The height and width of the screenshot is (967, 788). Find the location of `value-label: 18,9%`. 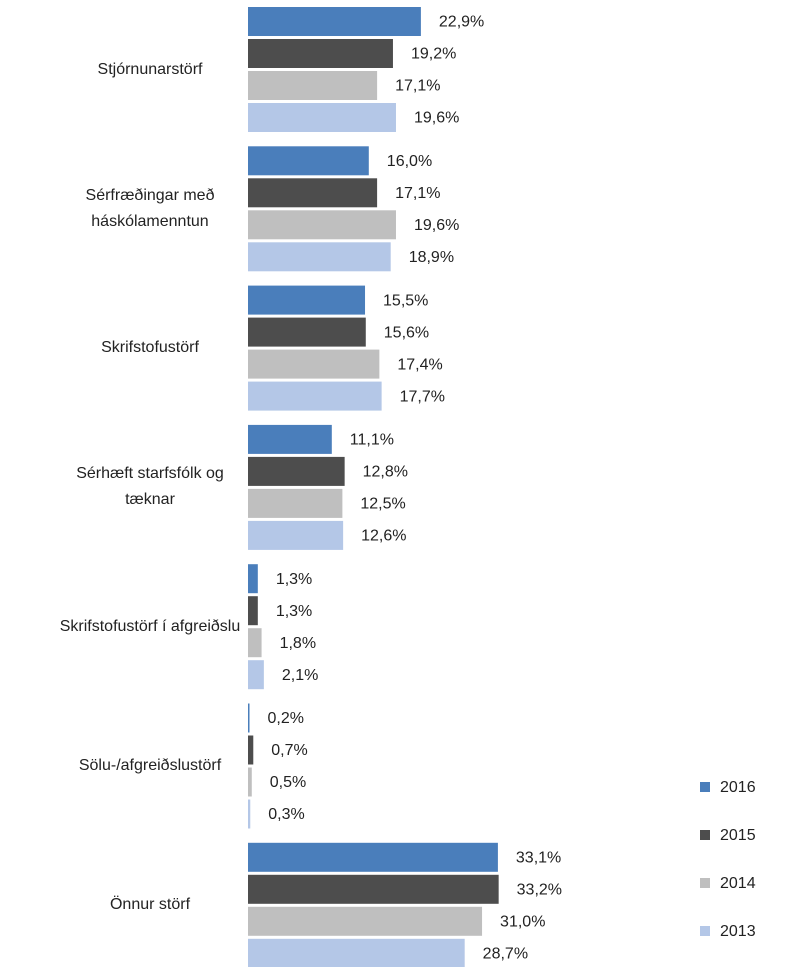

value-label: 18,9% is located at coordinates (431, 257).